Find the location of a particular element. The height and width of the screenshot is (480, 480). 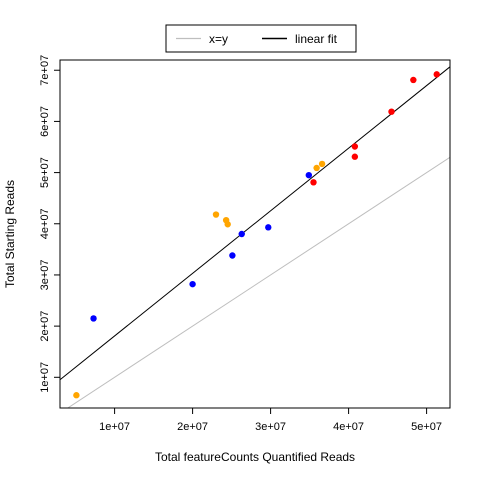

legend-label-linear-fit: linear fit is located at coordinates (316, 39).